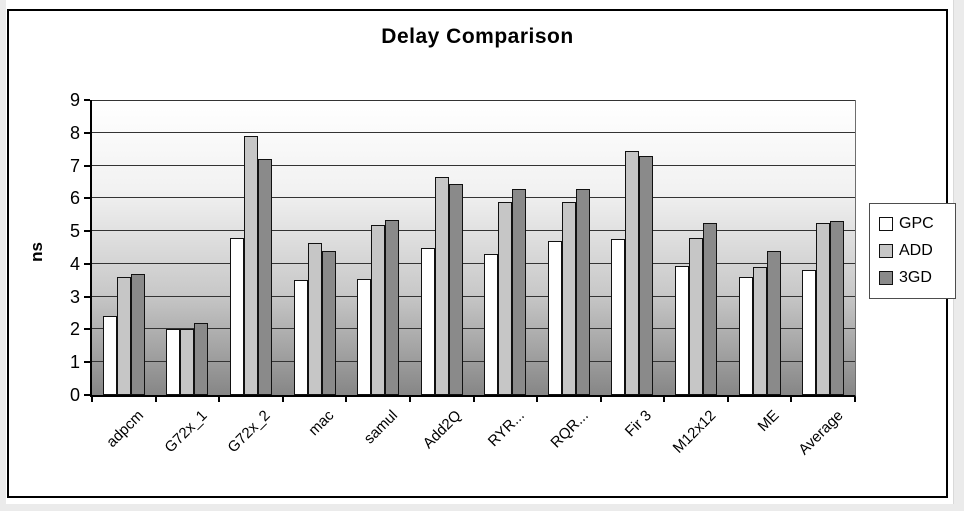 The image size is (964, 511). What do you see at coordinates (74, 263) in the screenshot?
I see `y-axis-tick-label-4: 4` at bounding box center [74, 263].